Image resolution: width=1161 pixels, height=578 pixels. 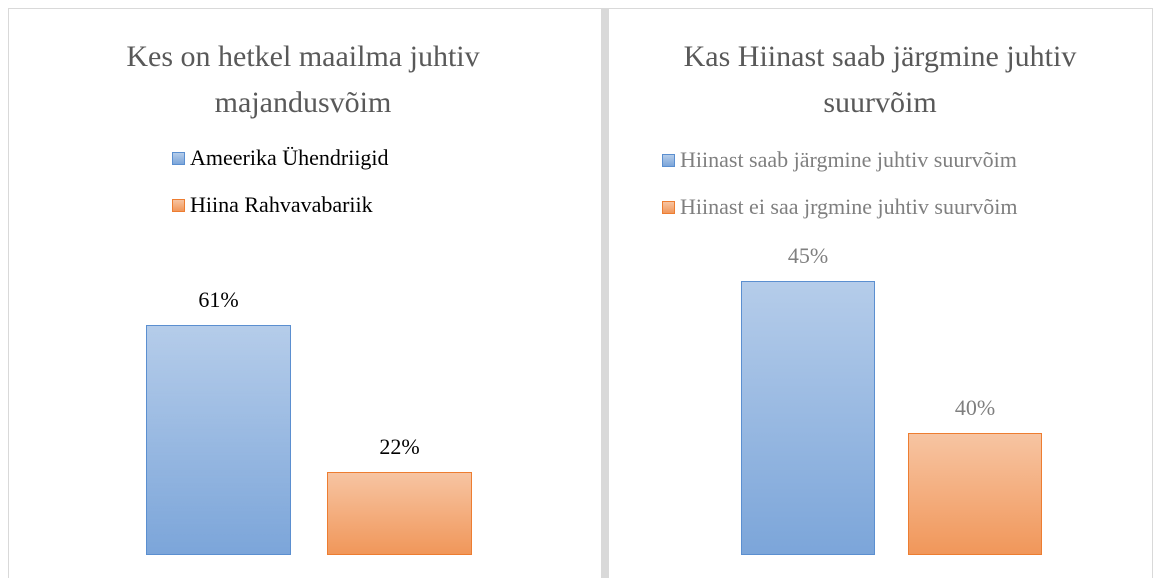 What do you see at coordinates (975, 408) in the screenshot?
I see `data-label: 40%` at bounding box center [975, 408].